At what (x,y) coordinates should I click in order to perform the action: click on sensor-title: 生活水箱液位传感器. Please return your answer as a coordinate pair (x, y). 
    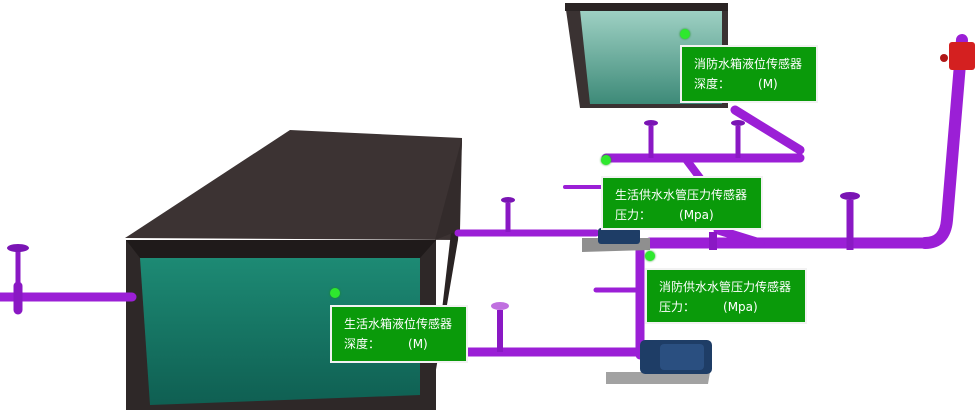
    Looking at the image, I should click on (398, 324).